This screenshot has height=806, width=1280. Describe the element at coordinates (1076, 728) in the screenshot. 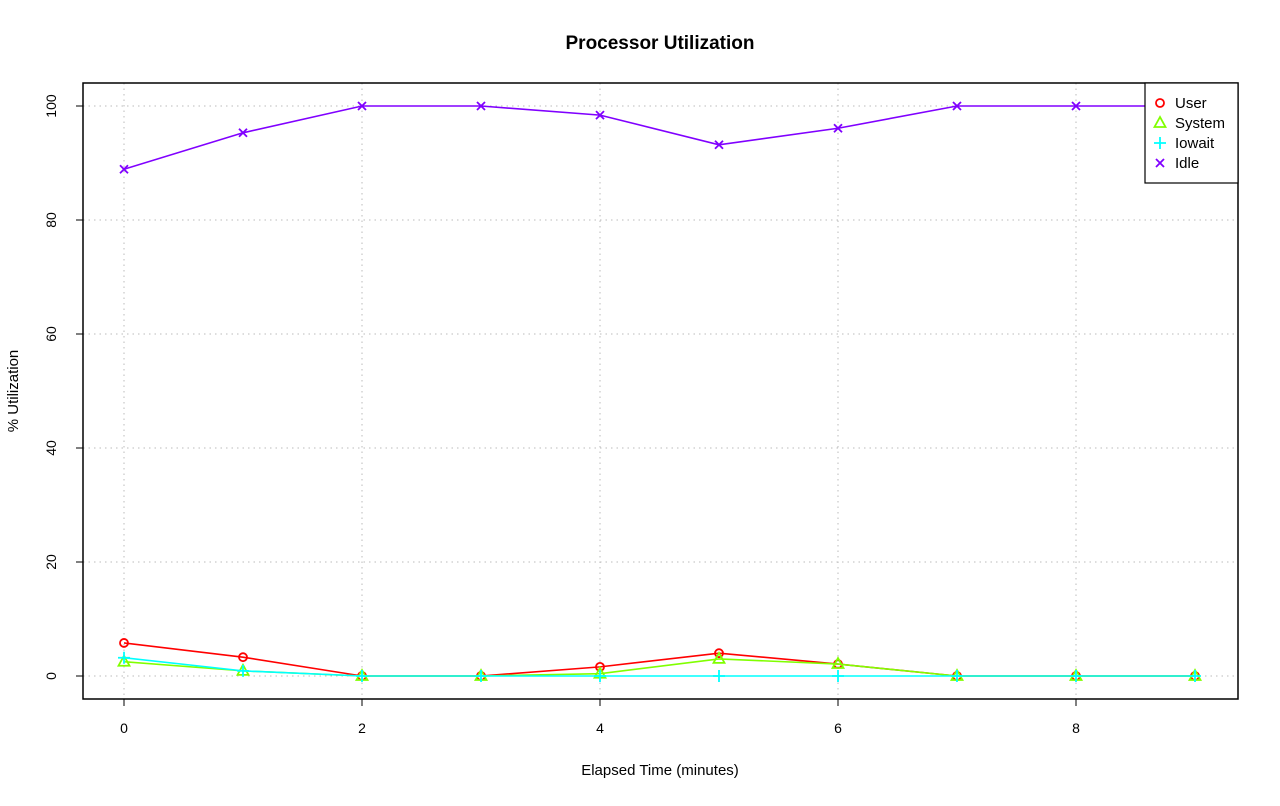

I see `x-tick-label: 8` at that location.